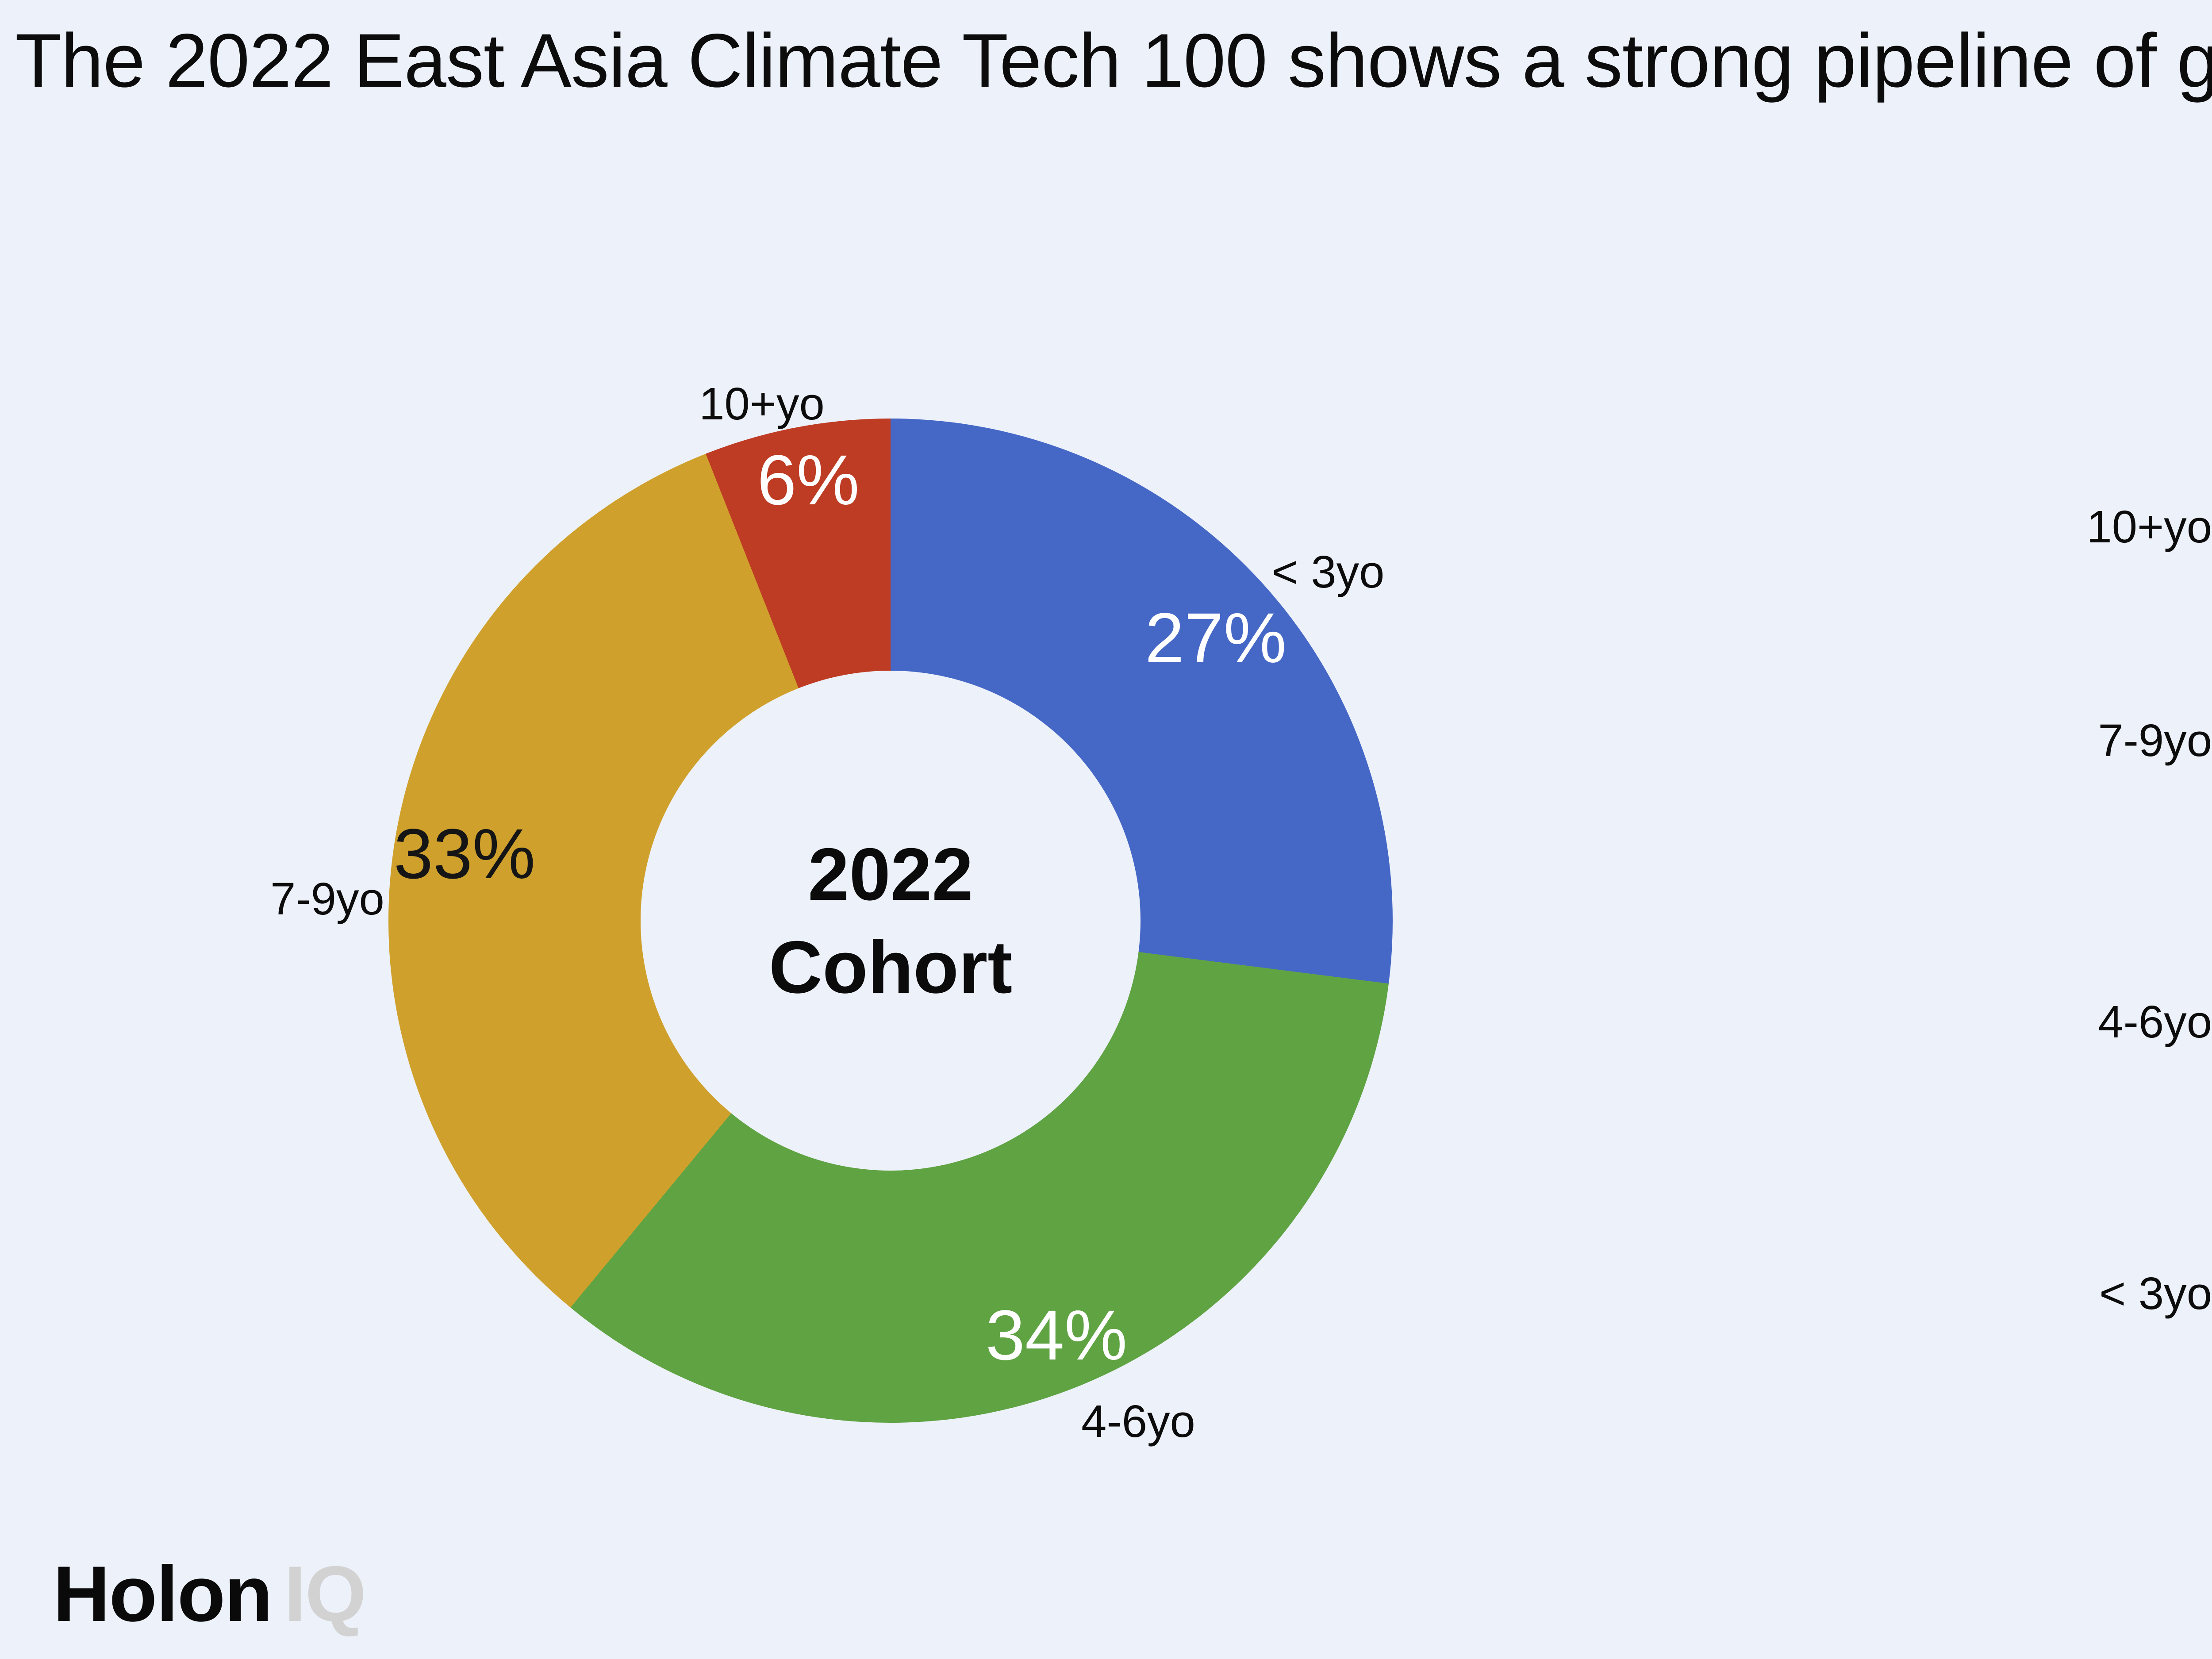 The height and width of the screenshot is (1659, 2212). What do you see at coordinates (2149, 527) in the screenshot?
I see `bar-row-label-10plus: 10+yo` at bounding box center [2149, 527].